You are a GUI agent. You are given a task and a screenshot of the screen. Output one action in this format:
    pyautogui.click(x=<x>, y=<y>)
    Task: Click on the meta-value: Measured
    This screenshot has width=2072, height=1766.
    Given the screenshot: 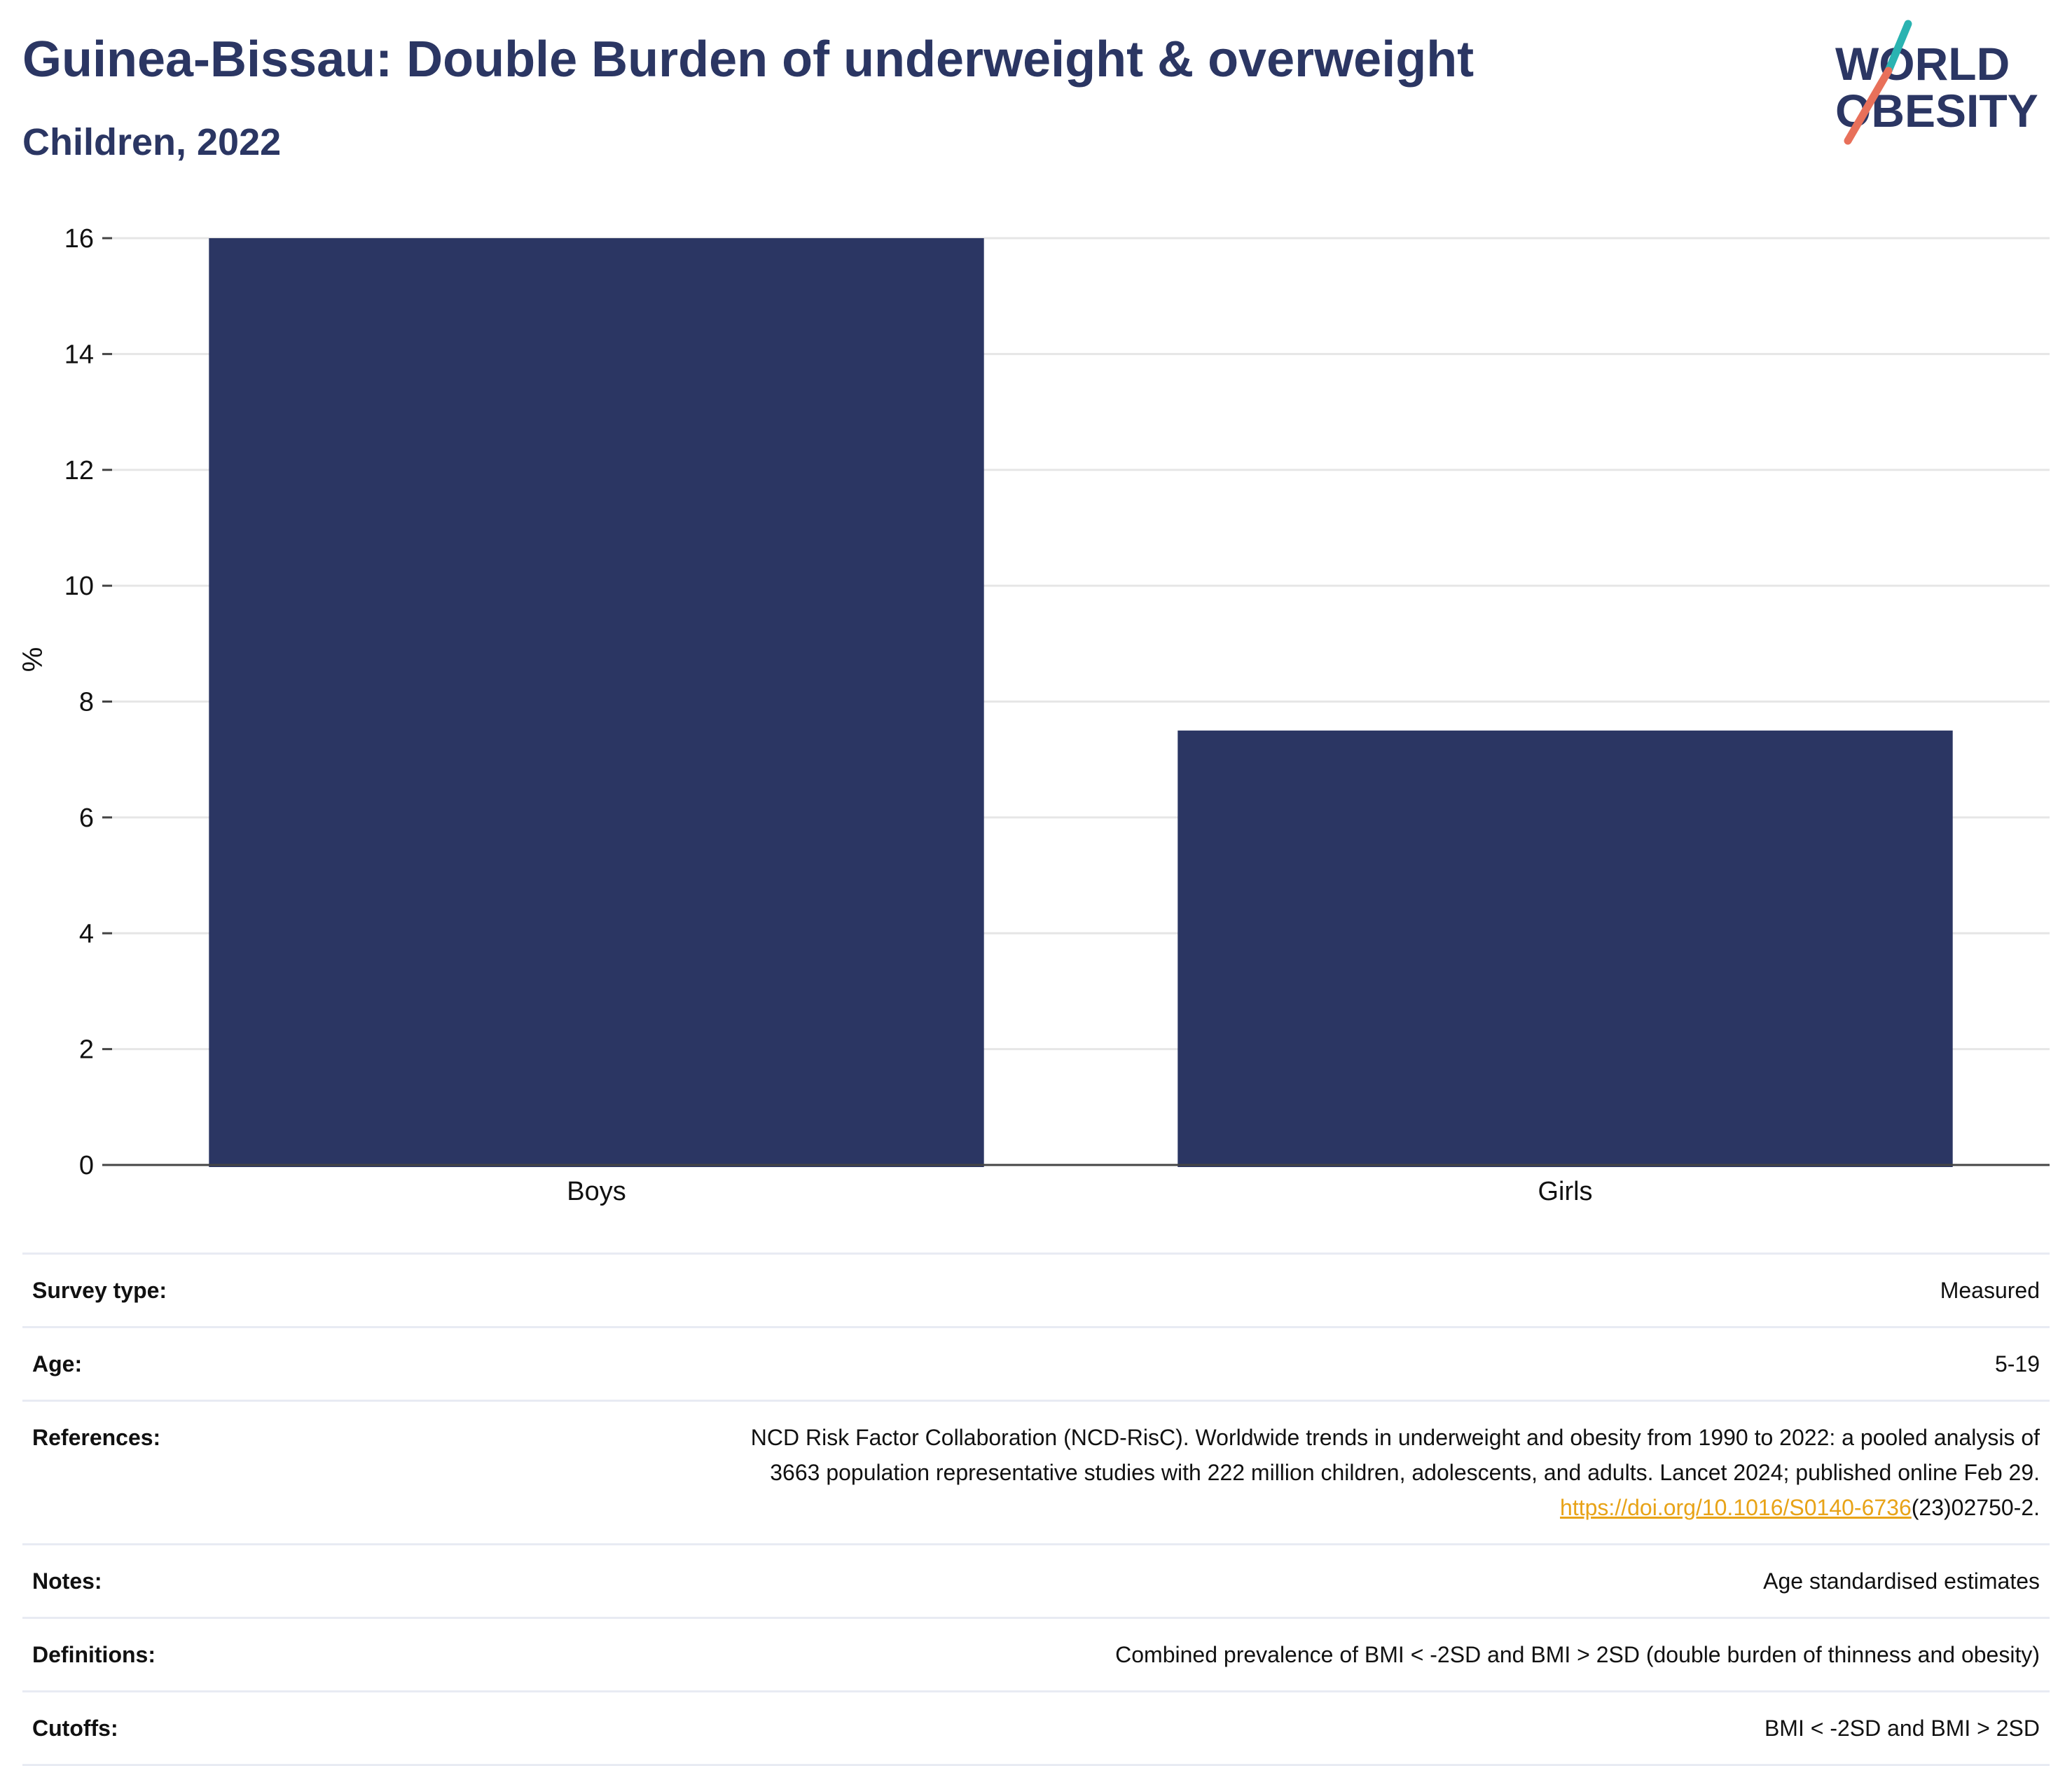 What is the action you would take?
    pyautogui.click(x=1990, y=1290)
    